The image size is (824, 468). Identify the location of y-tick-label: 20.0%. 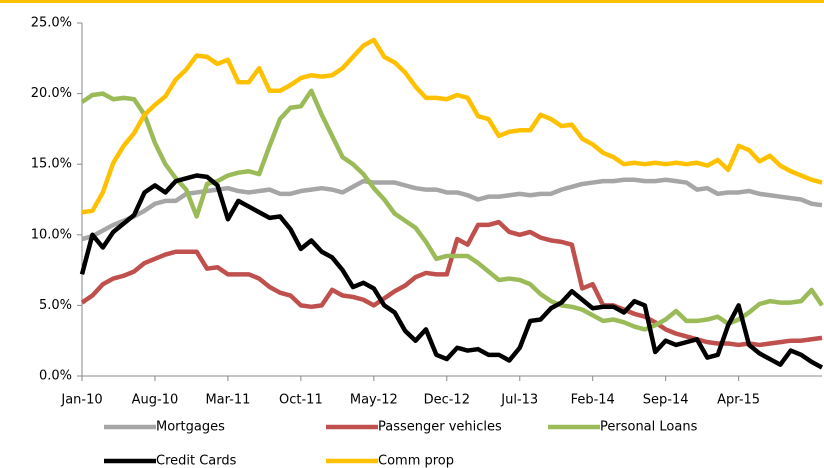
(51, 93).